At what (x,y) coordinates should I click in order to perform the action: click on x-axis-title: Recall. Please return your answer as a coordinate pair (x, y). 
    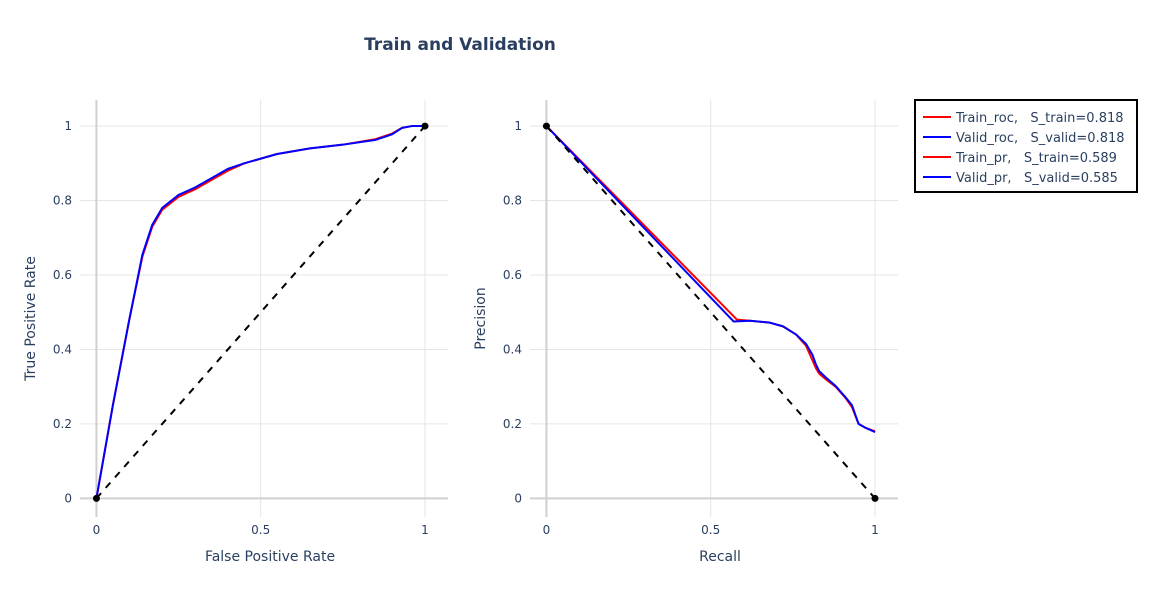
    Looking at the image, I should click on (720, 557).